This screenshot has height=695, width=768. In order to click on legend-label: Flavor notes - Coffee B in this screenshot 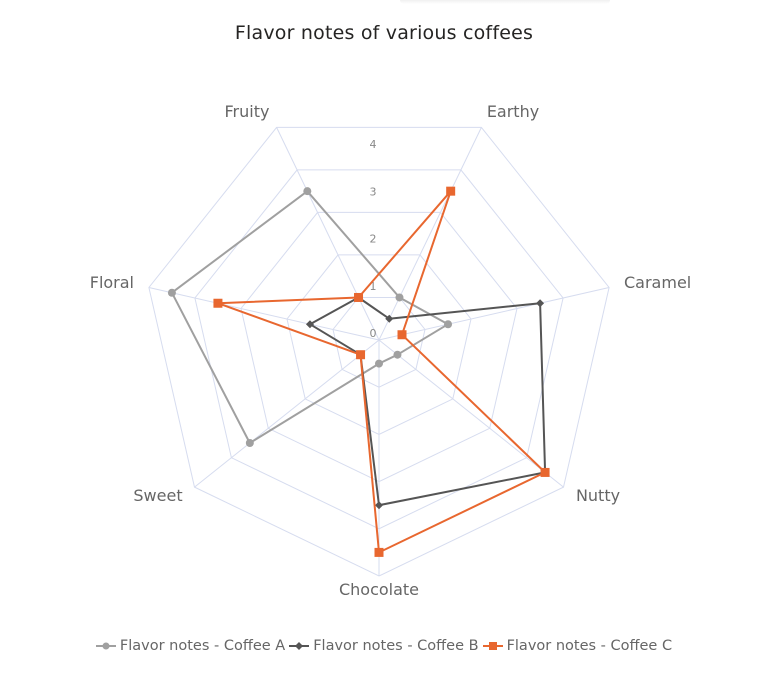, I will do `click(396, 646)`.